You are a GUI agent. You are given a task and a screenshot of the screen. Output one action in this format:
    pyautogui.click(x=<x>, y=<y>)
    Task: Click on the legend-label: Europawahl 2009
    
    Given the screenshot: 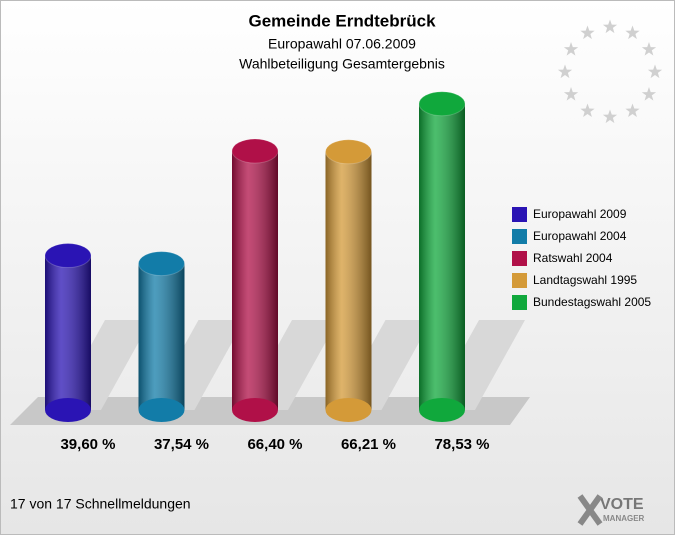 What is the action you would take?
    pyautogui.click(x=580, y=214)
    